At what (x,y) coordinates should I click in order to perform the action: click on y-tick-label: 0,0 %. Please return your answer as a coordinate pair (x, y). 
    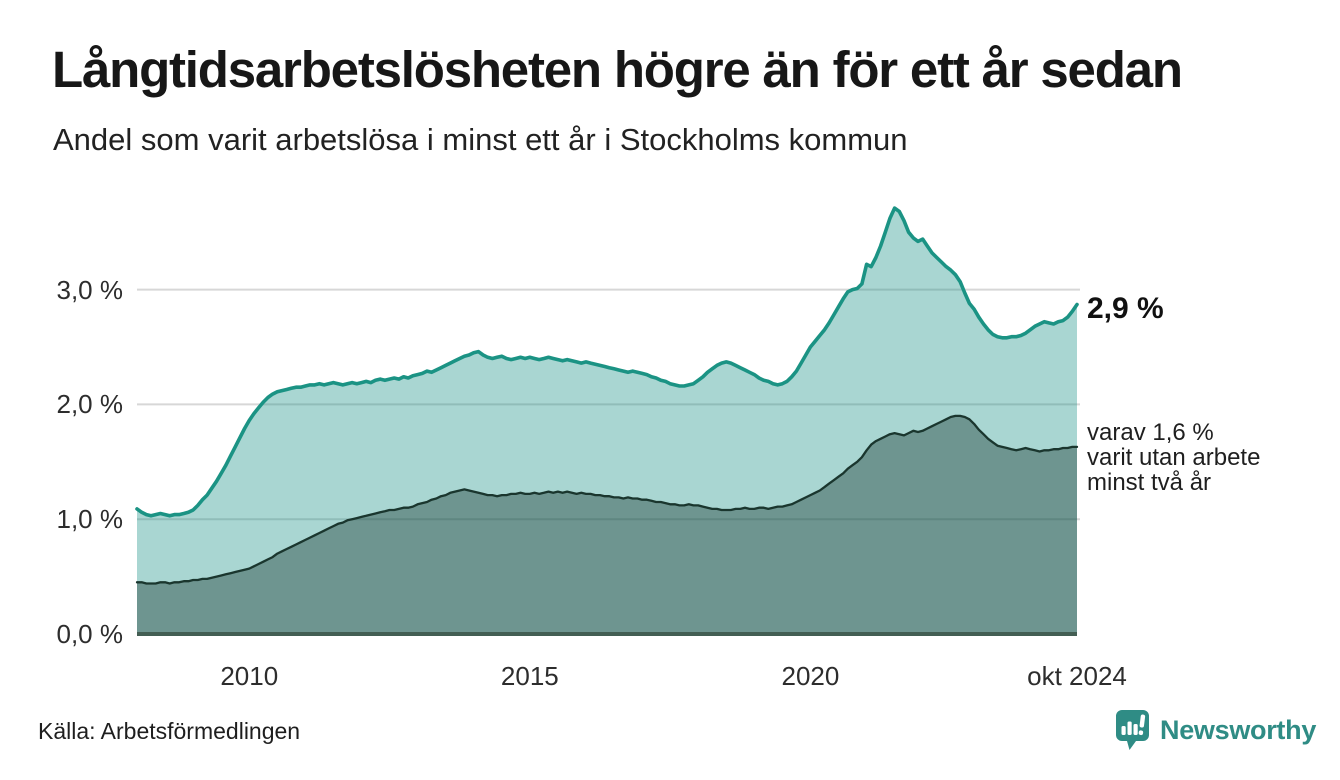
    Looking at the image, I should click on (90, 634).